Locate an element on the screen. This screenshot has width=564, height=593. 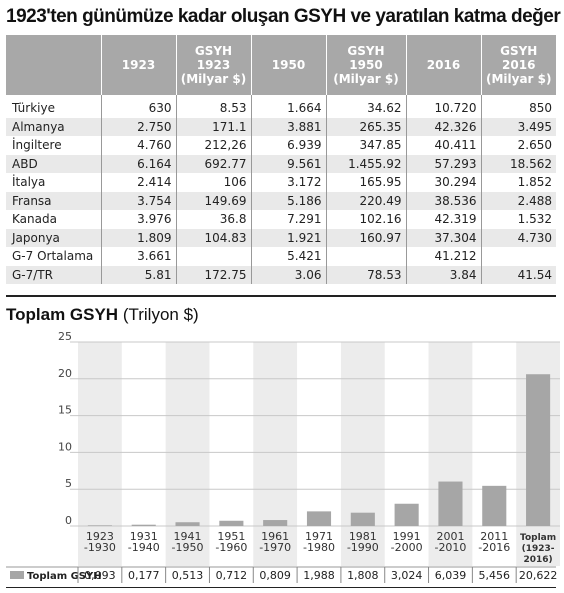
table-header-cell: GSYH 1923 (Milyar $) is located at coordinates (214, 65).